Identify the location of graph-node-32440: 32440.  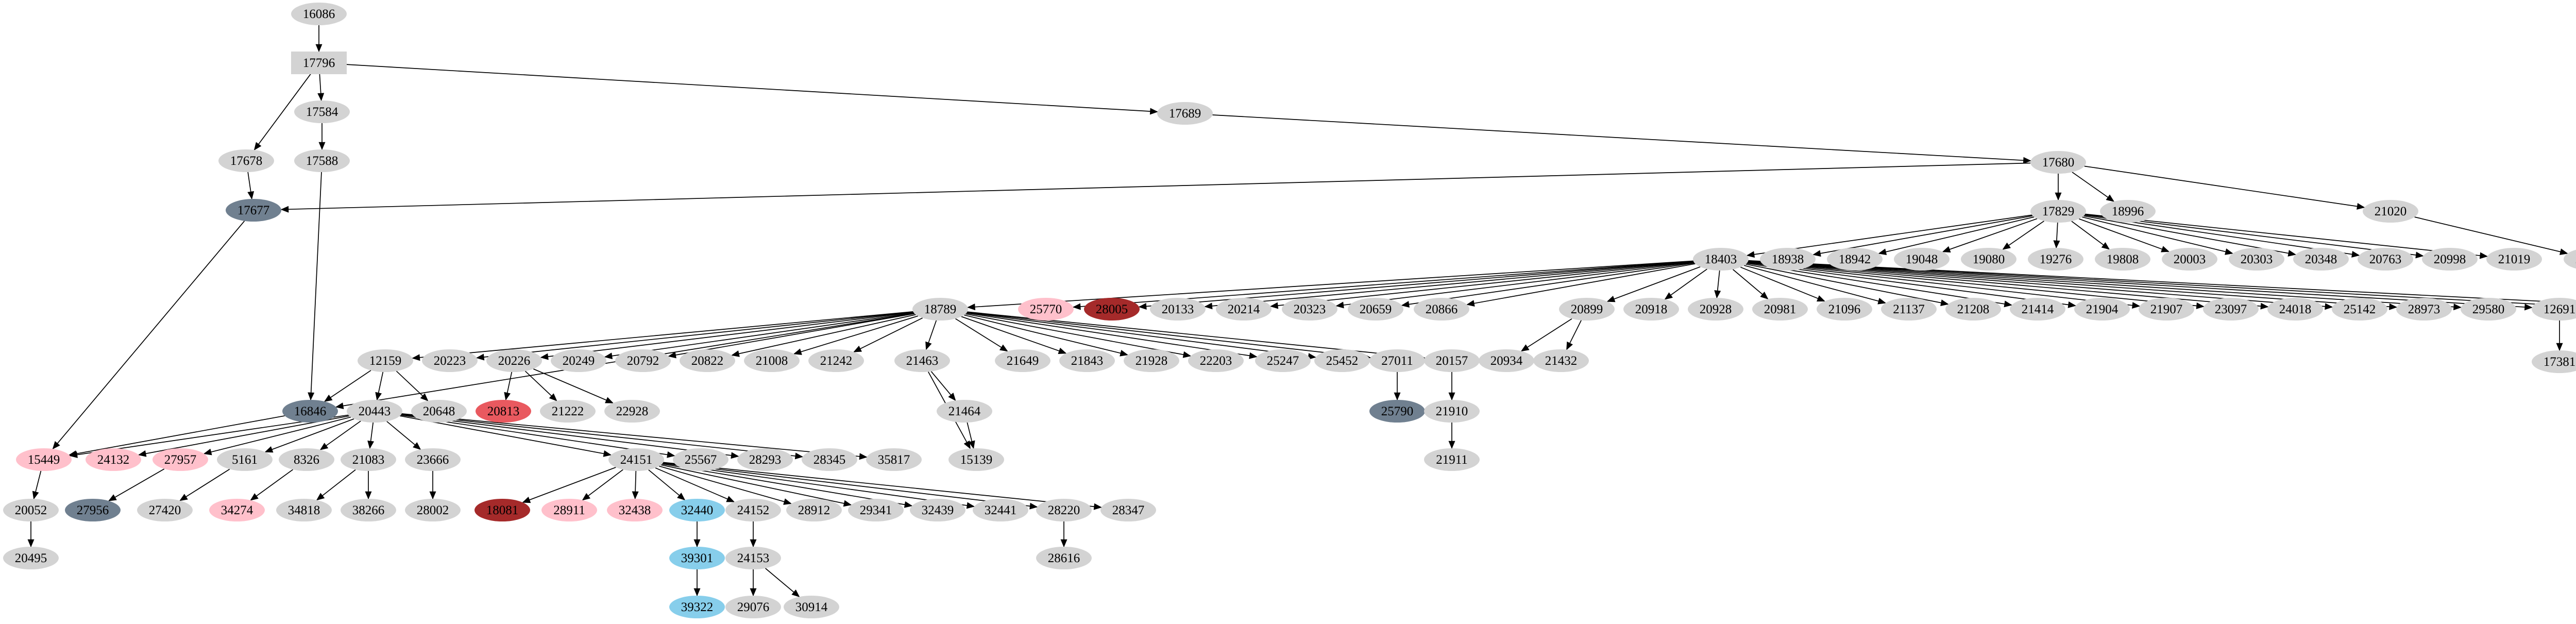
(697, 510).